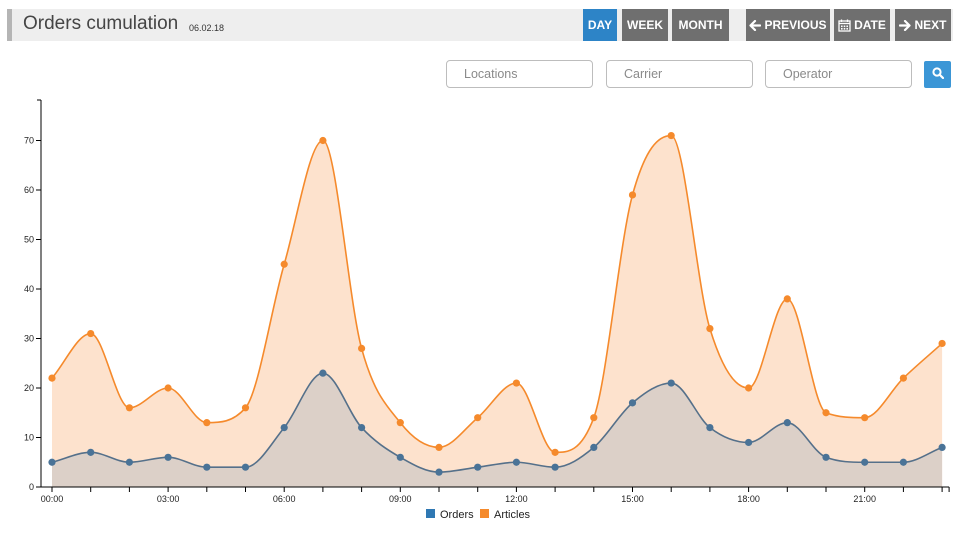  What do you see at coordinates (207, 423) in the screenshot?
I see `articles-point-04:00` at bounding box center [207, 423].